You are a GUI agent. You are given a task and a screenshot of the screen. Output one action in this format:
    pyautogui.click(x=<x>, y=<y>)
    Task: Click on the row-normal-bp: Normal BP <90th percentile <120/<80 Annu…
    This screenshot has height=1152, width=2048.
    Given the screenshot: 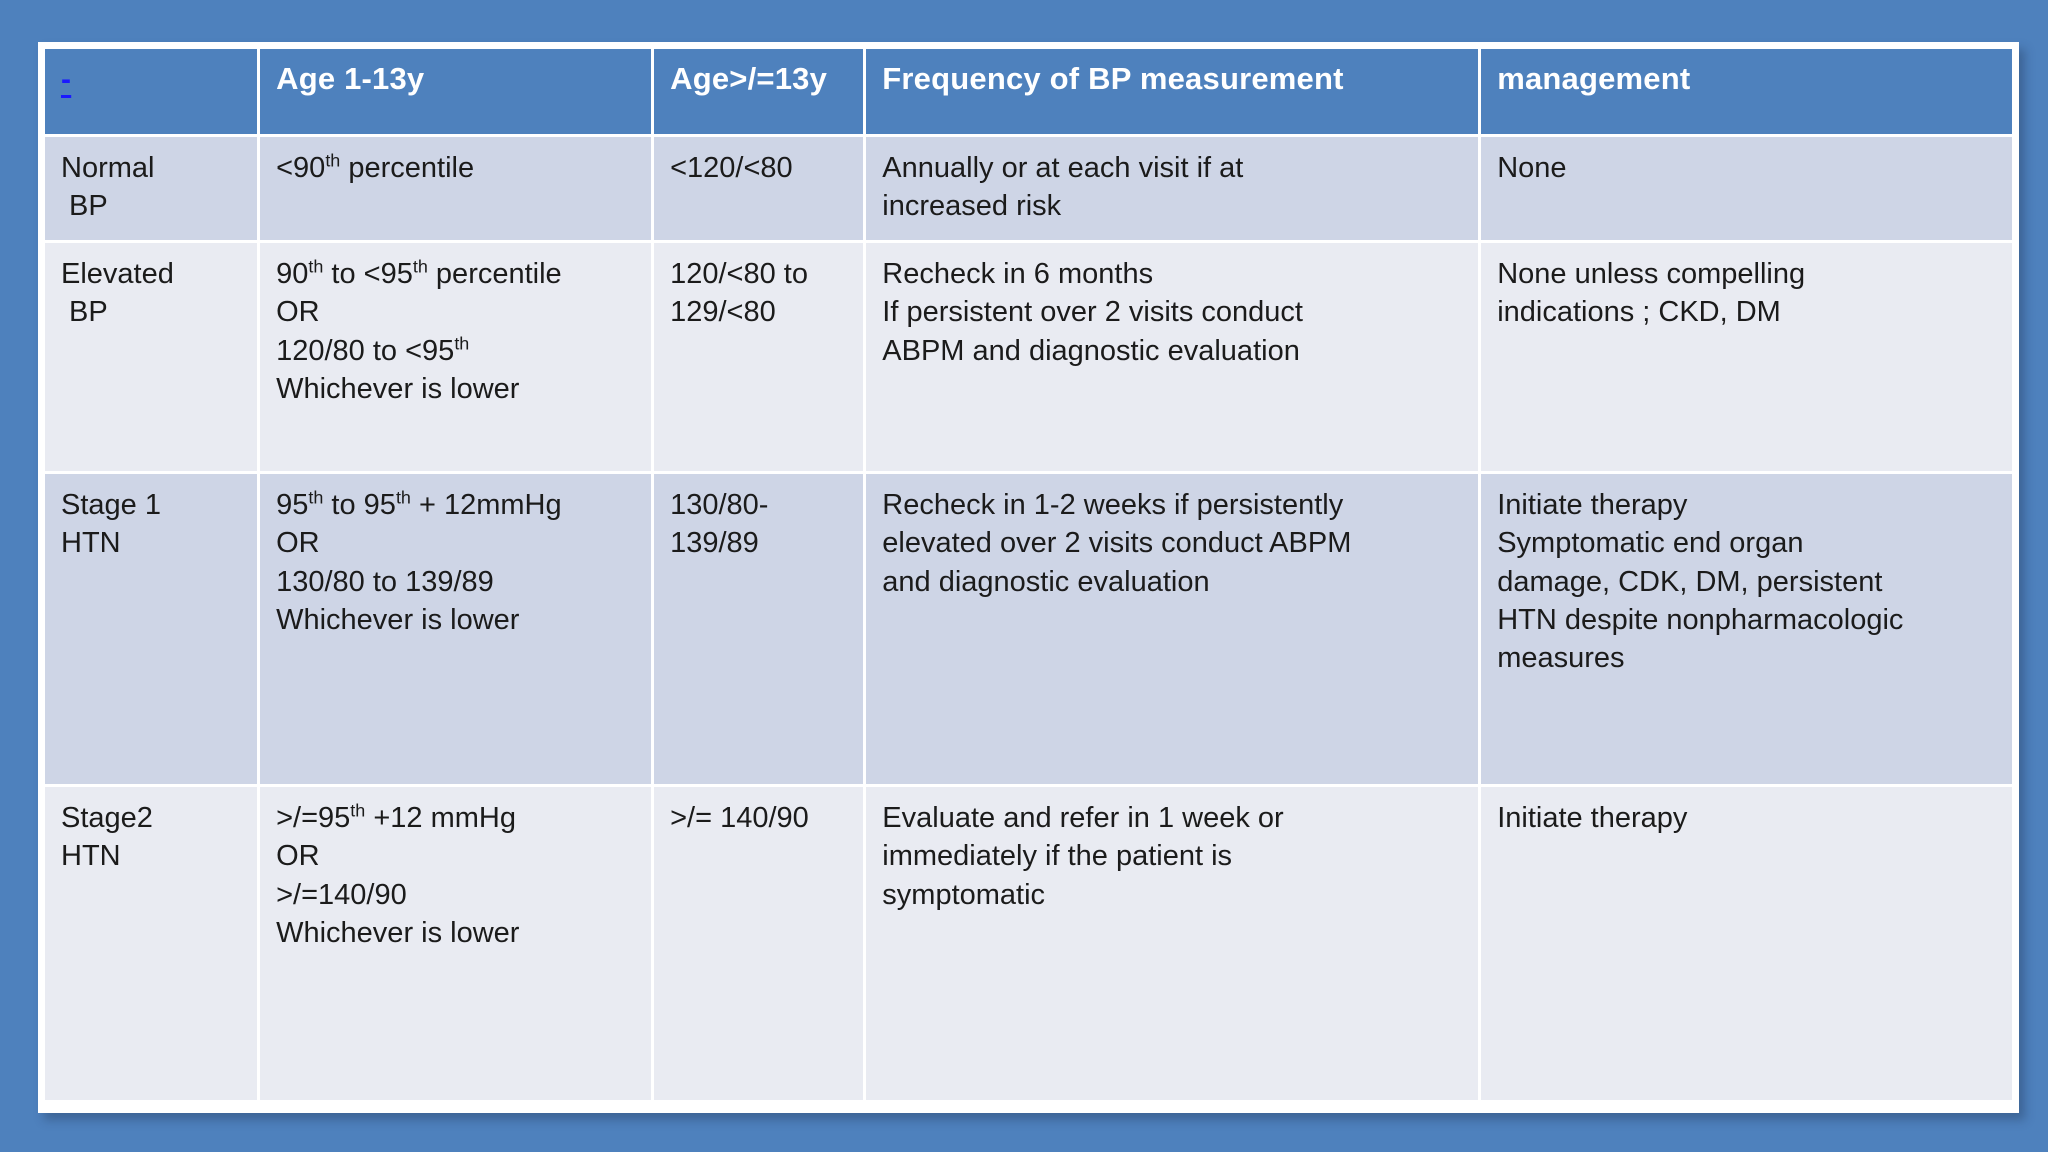 What is the action you would take?
    pyautogui.click(x=1028, y=188)
    